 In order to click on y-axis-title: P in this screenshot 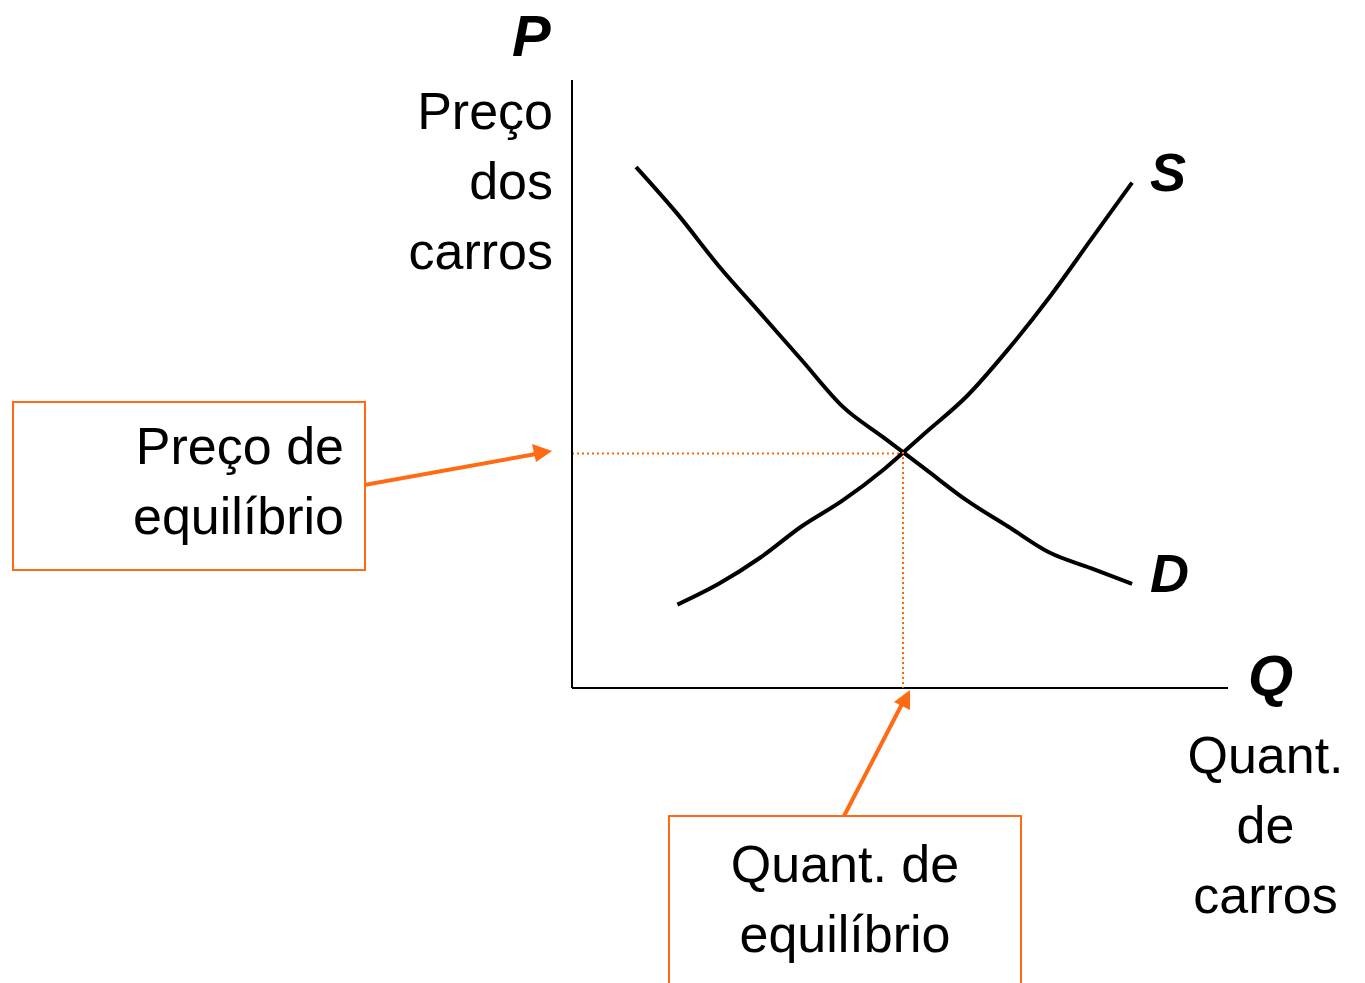, I will do `click(531, 35)`.